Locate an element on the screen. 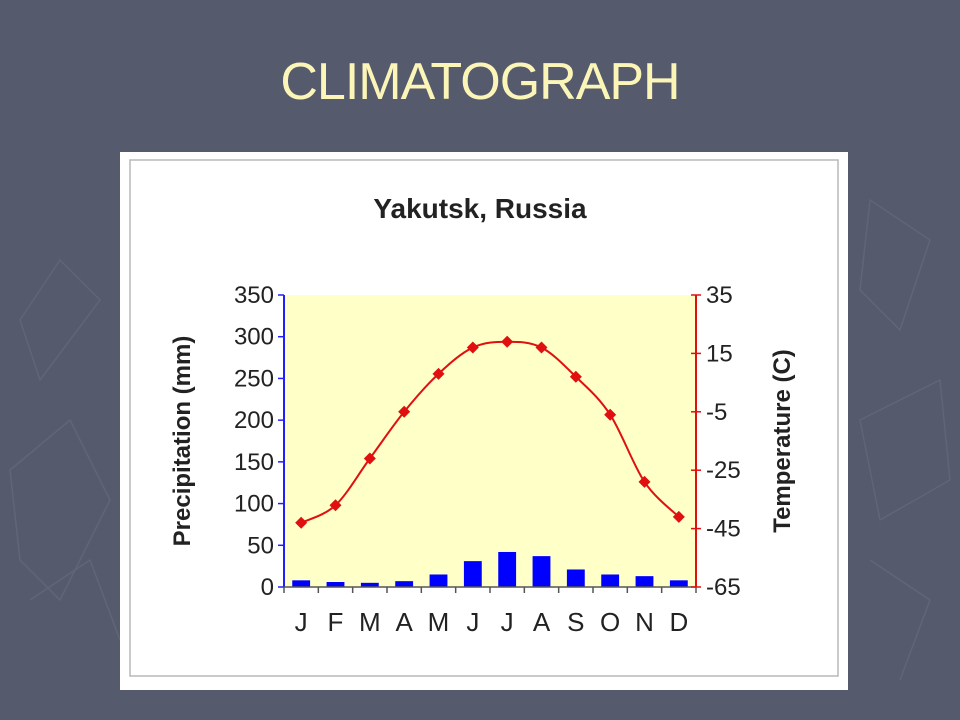 Image resolution: width=960 pixels, height=720 pixels. y-axis-right-label: Temperature (C) is located at coordinates (782, 441).